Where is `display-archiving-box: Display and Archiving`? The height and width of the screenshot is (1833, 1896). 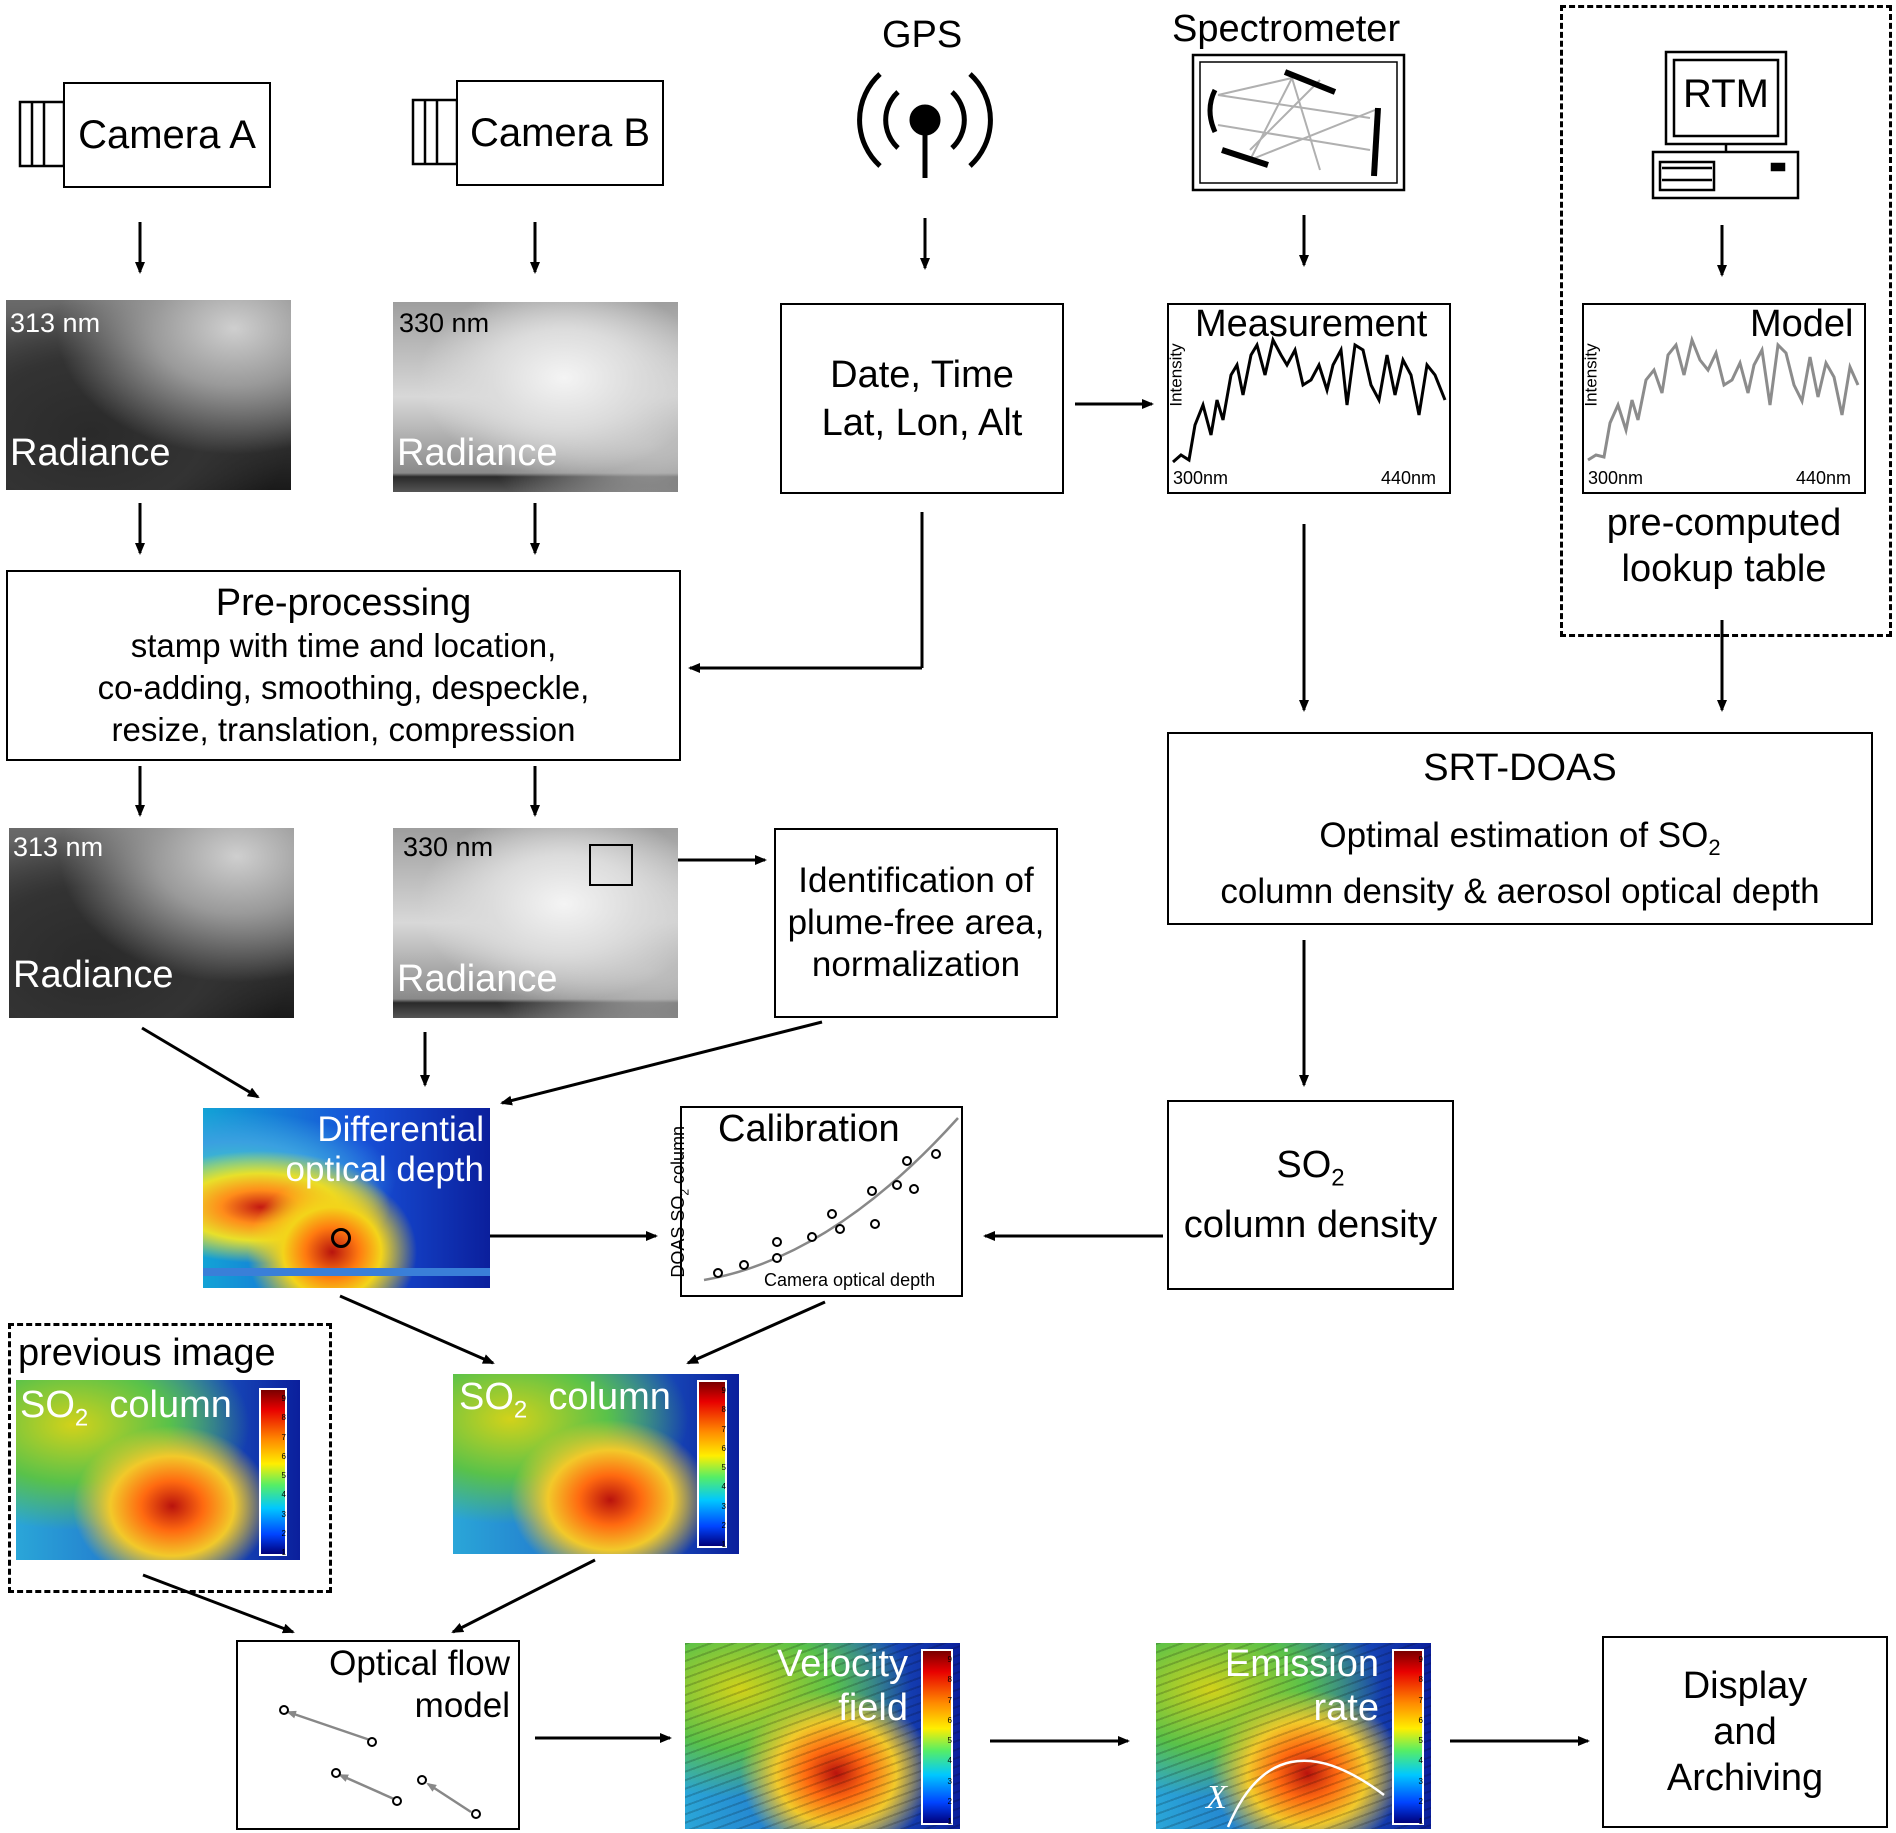 display-archiving-box: Display and Archiving is located at coordinates (1745, 1732).